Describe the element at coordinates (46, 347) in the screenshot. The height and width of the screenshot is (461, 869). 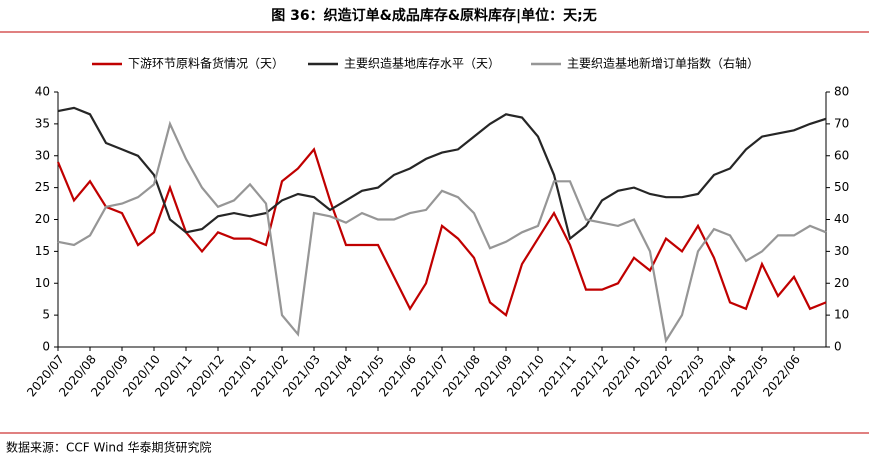
I see `y-tick-label: 0` at that location.